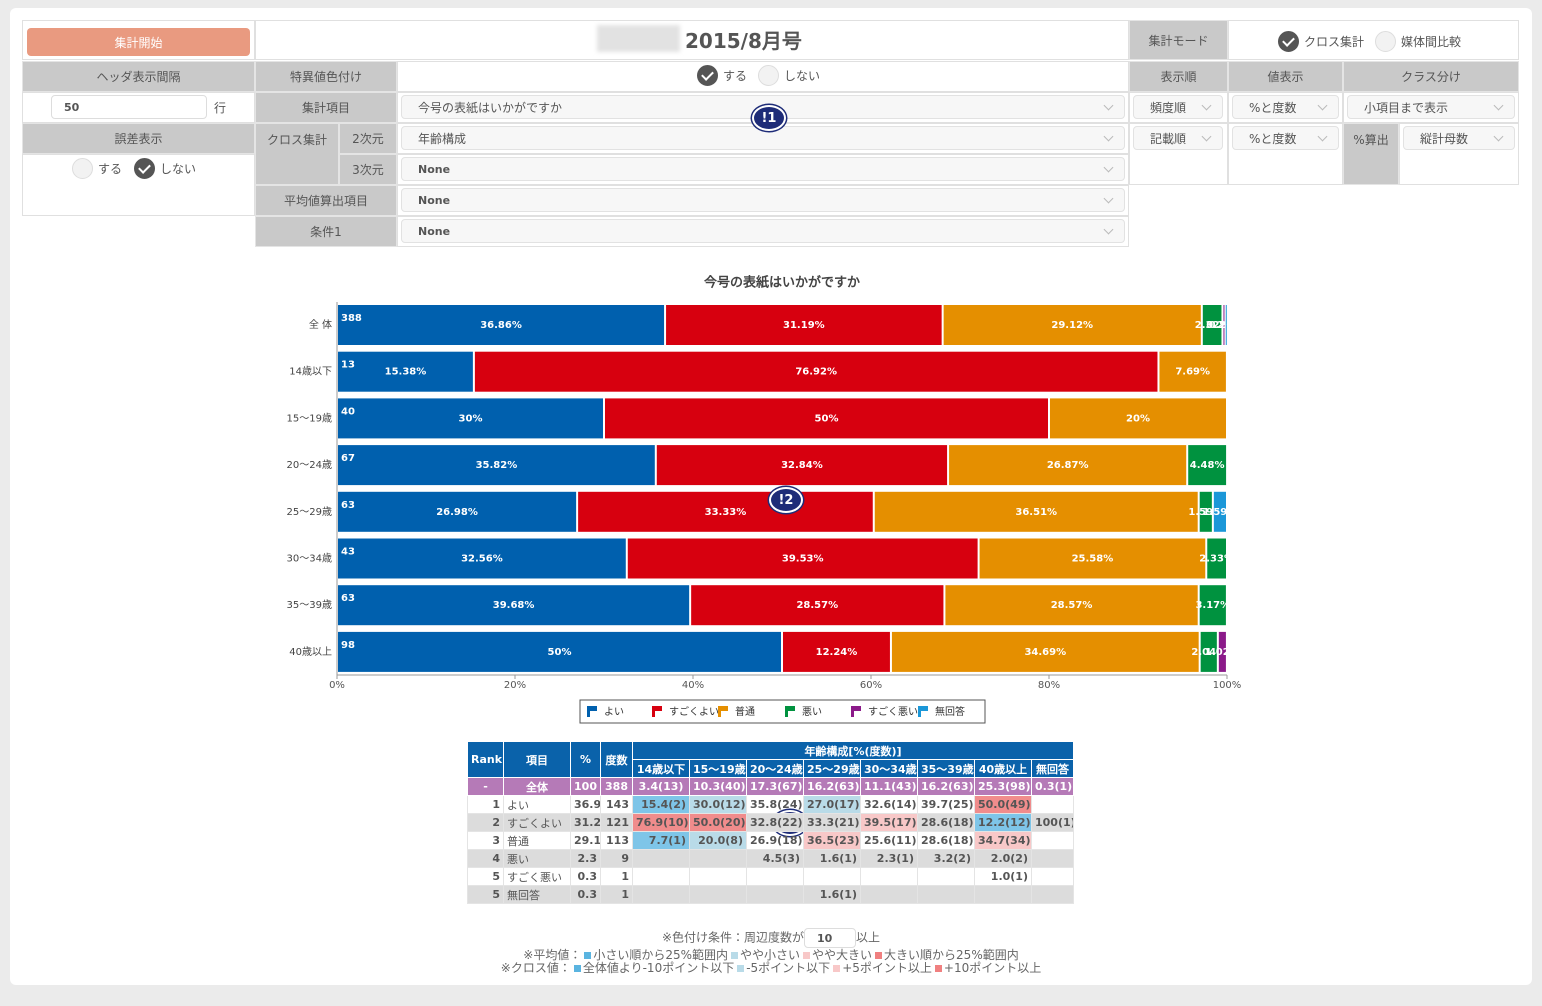 This screenshot has width=1542, height=1006. Describe the element at coordinates (832, 804) in the screenshot. I see `table-cell: 27.0(17)` at that location.